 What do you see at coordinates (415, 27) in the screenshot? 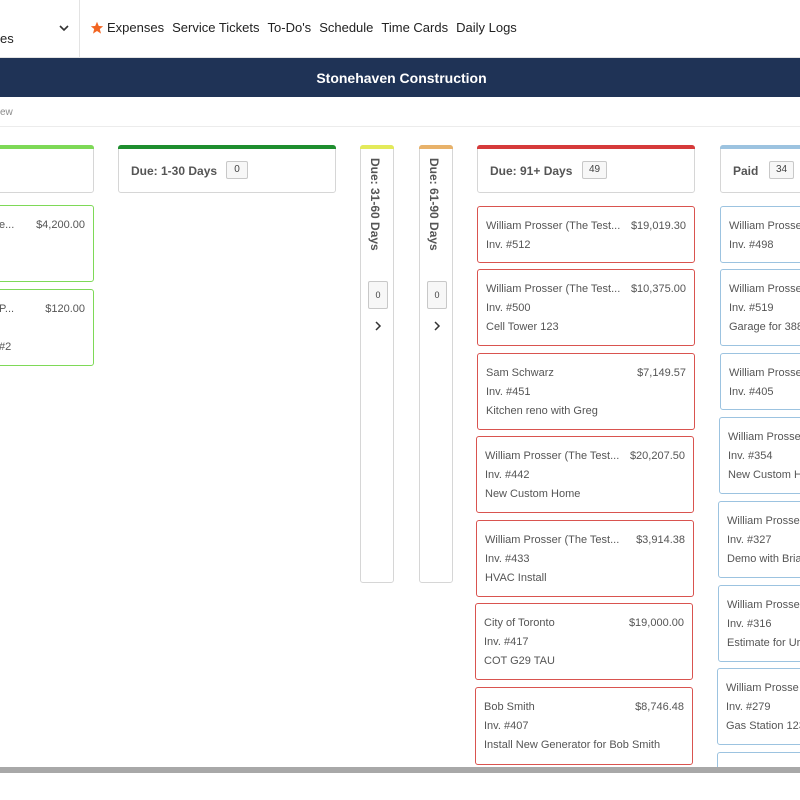
I see `nav-link-time-cards: Time Cards` at bounding box center [415, 27].